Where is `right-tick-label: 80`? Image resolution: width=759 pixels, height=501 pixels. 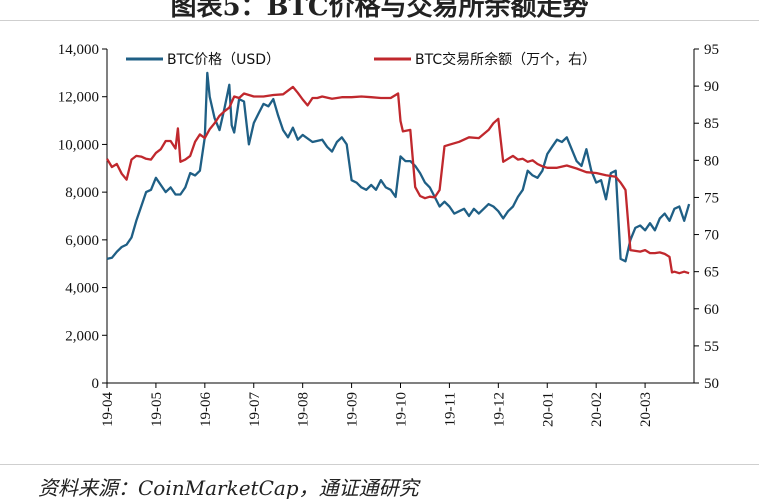
right-tick-label: 80 is located at coordinates (711, 161).